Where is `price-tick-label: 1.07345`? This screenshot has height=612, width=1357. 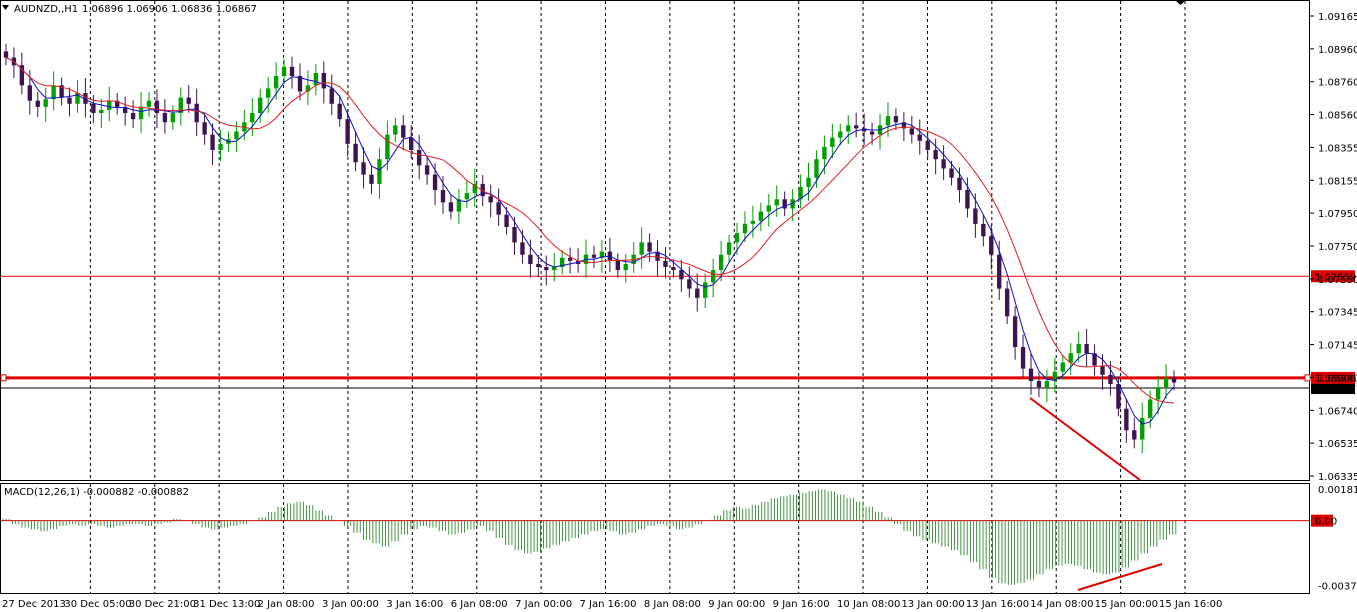
price-tick-label: 1.07345 is located at coordinates (1337, 313).